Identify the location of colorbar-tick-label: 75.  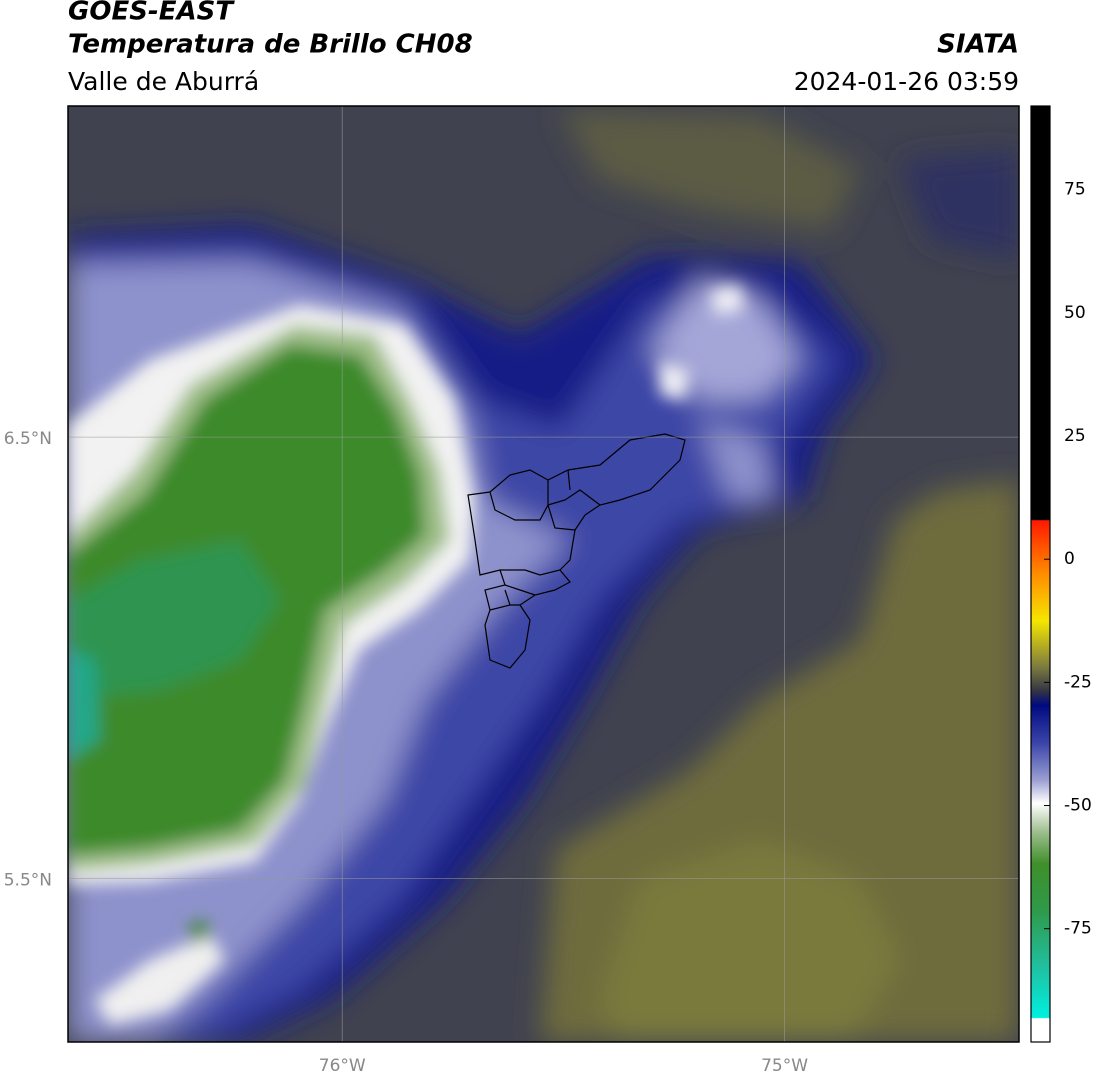
(1075, 190).